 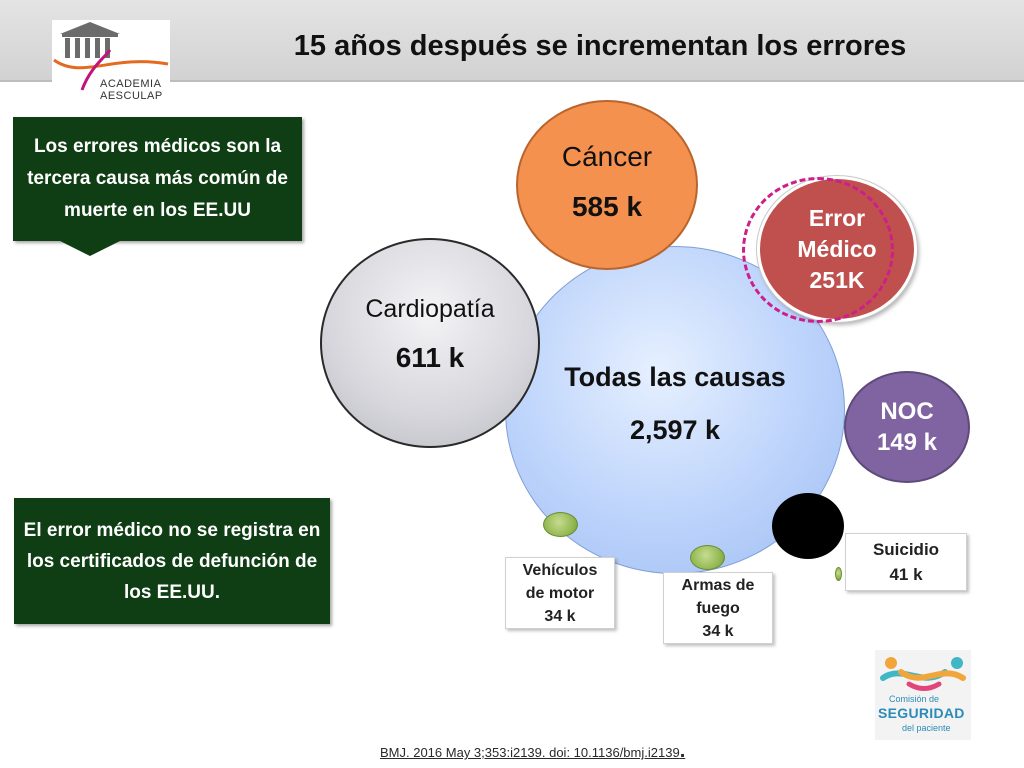 I want to click on label-suicidio-label: Suicidio, so click(x=906, y=549).